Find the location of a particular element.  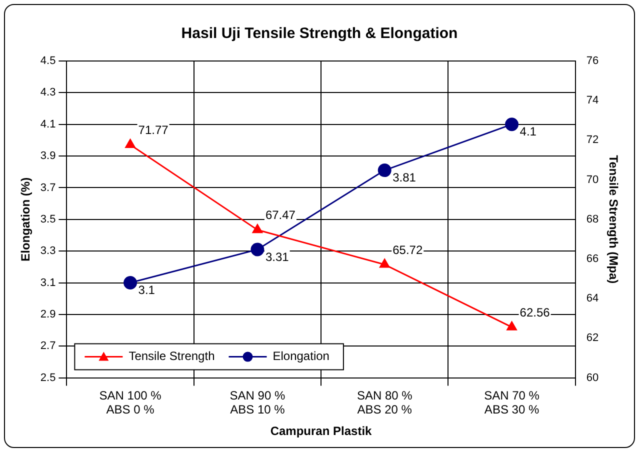

y2-tick-label: 76 is located at coordinates (592, 61).